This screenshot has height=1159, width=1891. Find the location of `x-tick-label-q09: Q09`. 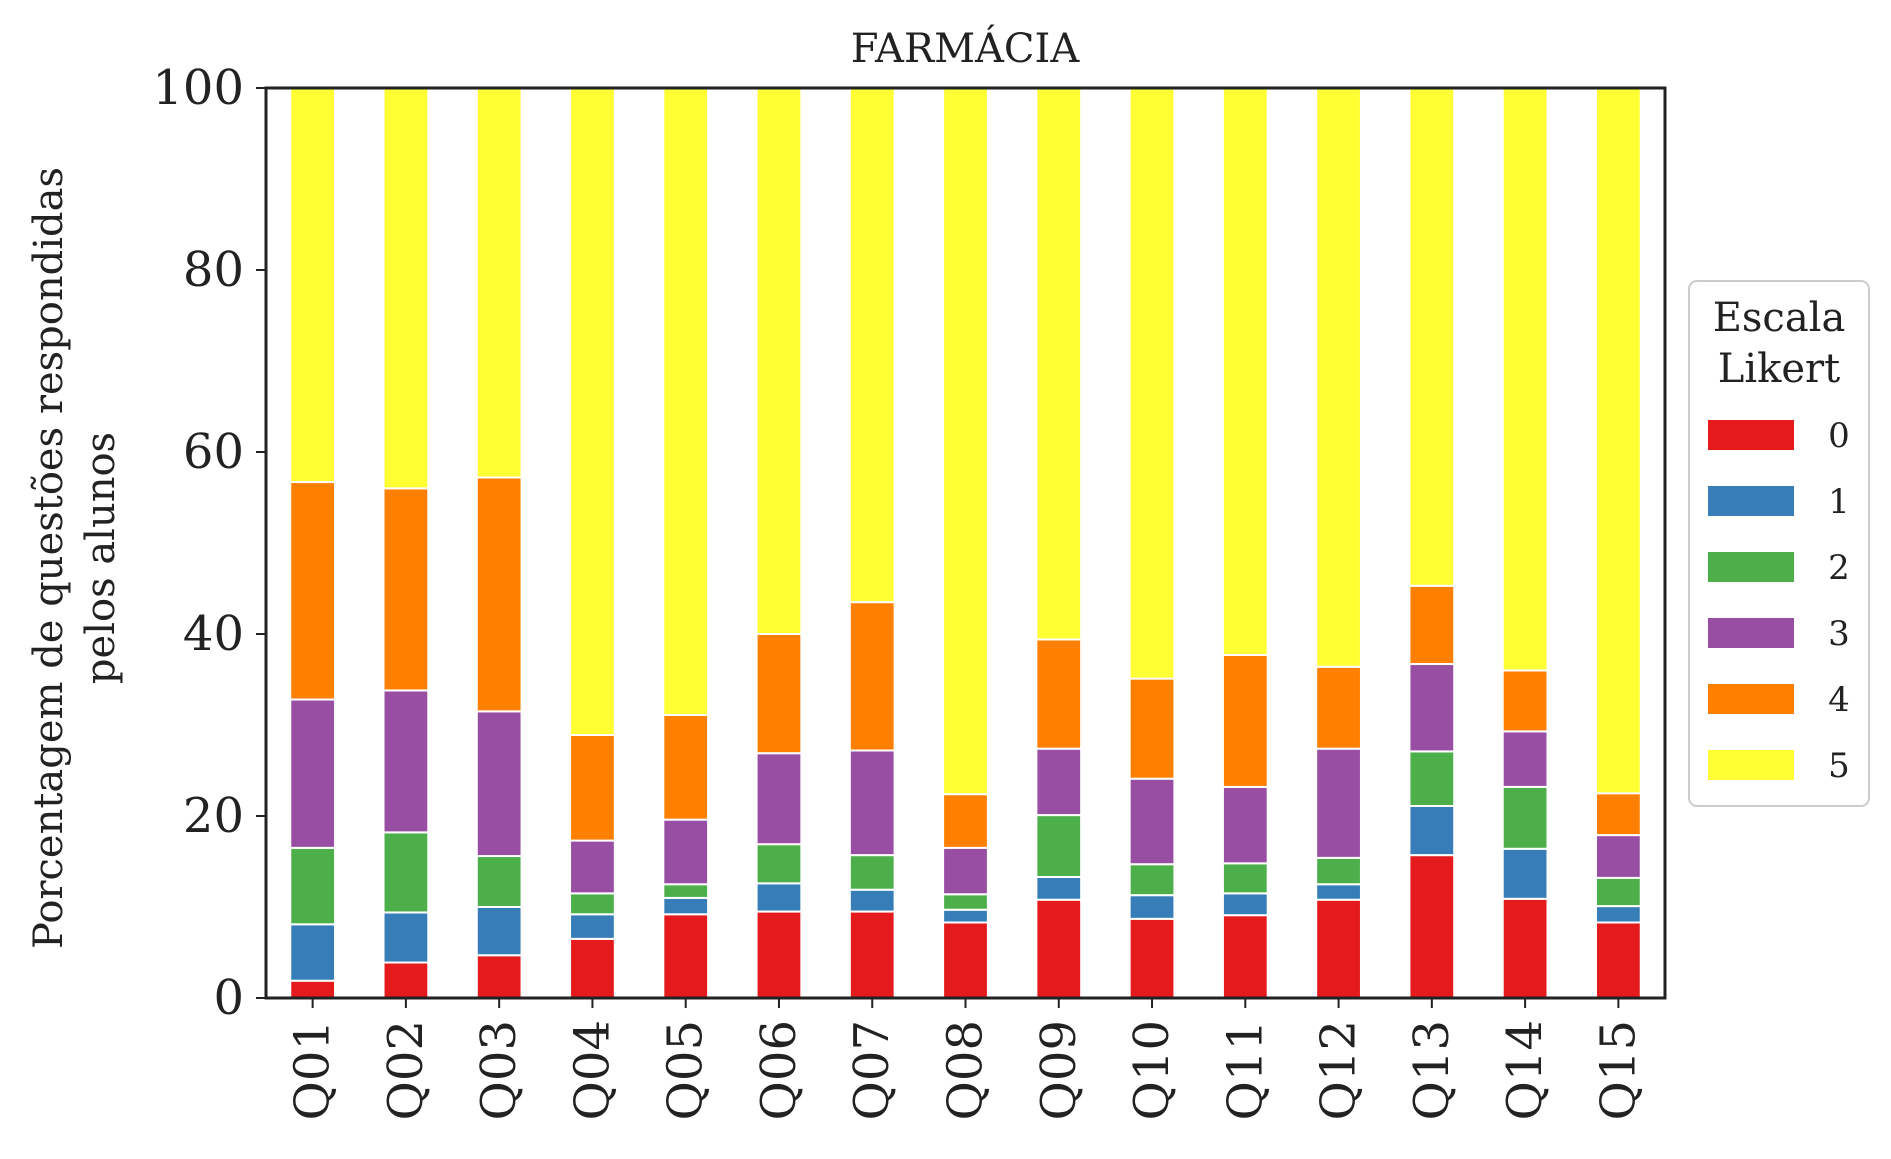

x-tick-label-q09: Q09 is located at coordinates (1059, 1070).